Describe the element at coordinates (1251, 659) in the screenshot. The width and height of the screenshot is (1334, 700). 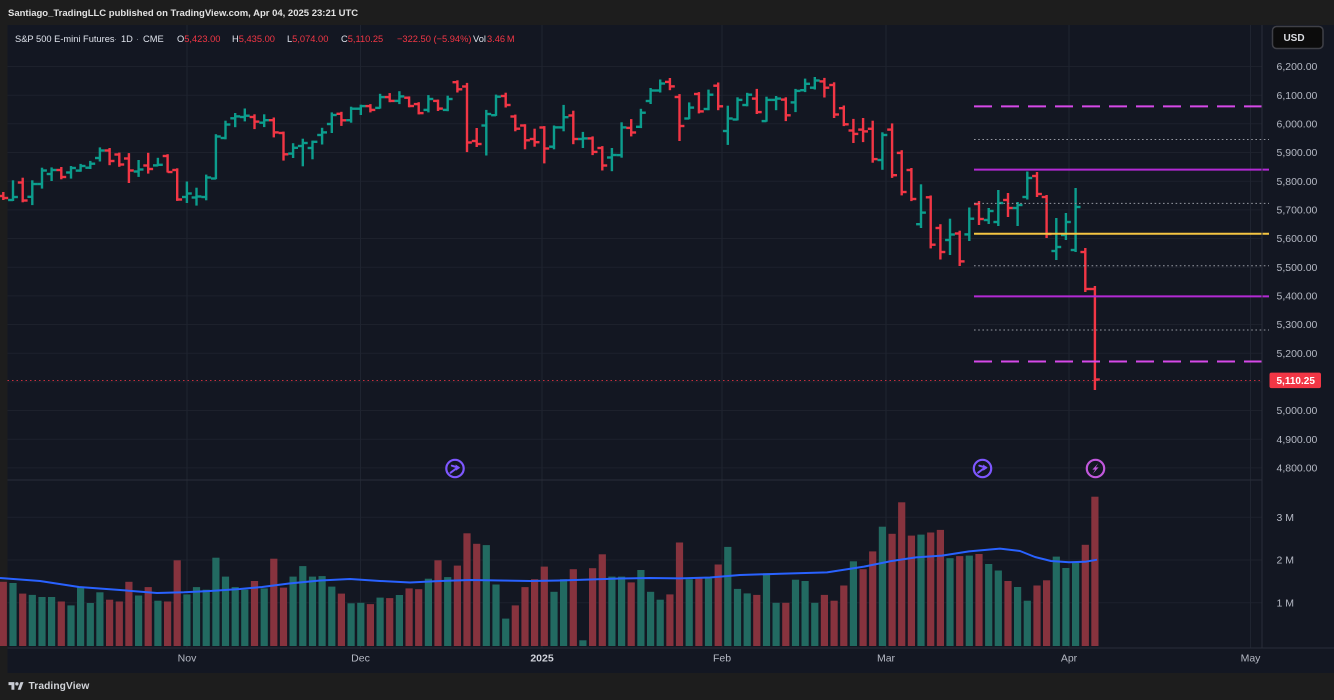
I see `svg-text: May` at that location.